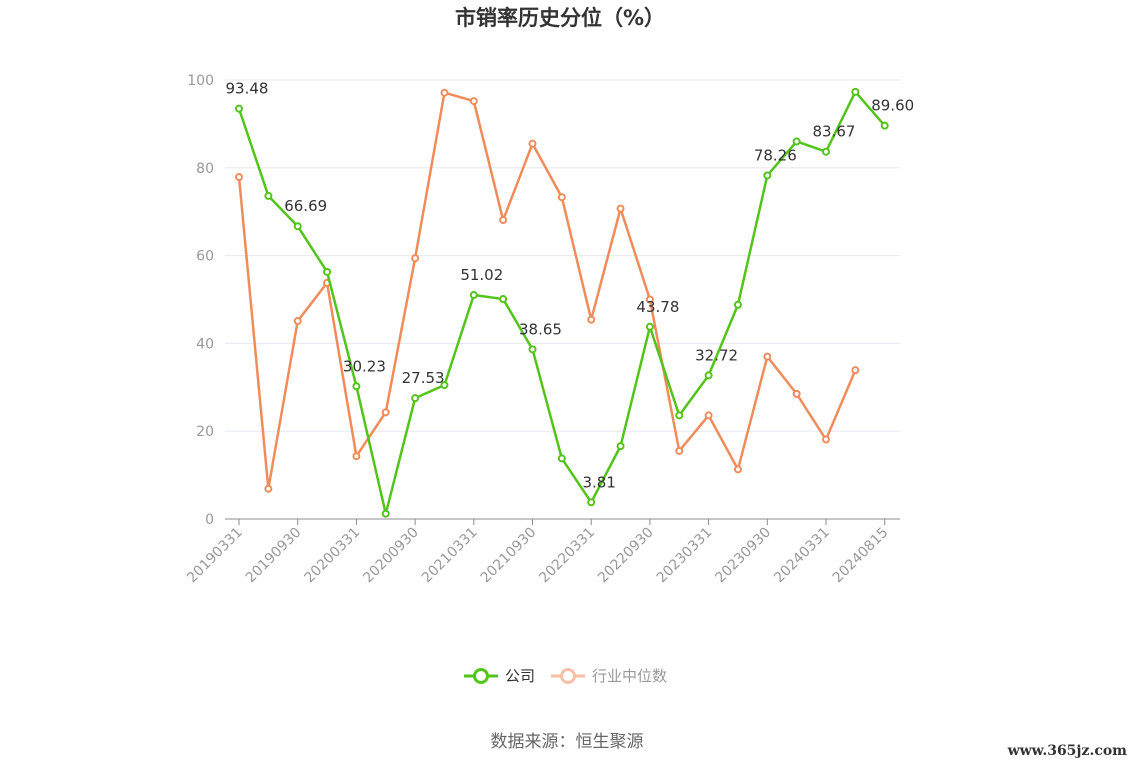 Image resolution: width=1134 pixels, height=766 pixels. What do you see at coordinates (743, 556) in the screenshot?
I see `x-tick-label: 20230930` at bounding box center [743, 556].